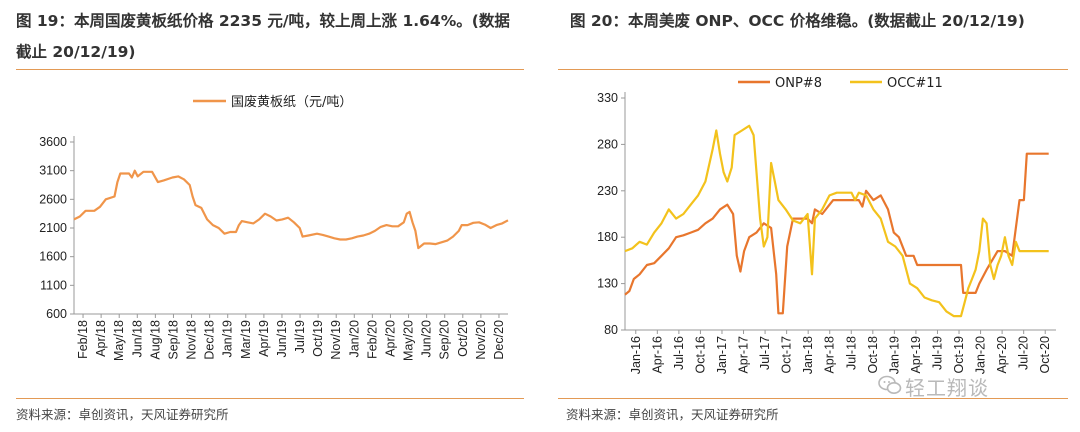 The height and width of the screenshot is (432, 1080). Describe the element at coordinates (959, 355) in the screenshot. I see `chart1-x-tick-label: Oct-19` at that location.